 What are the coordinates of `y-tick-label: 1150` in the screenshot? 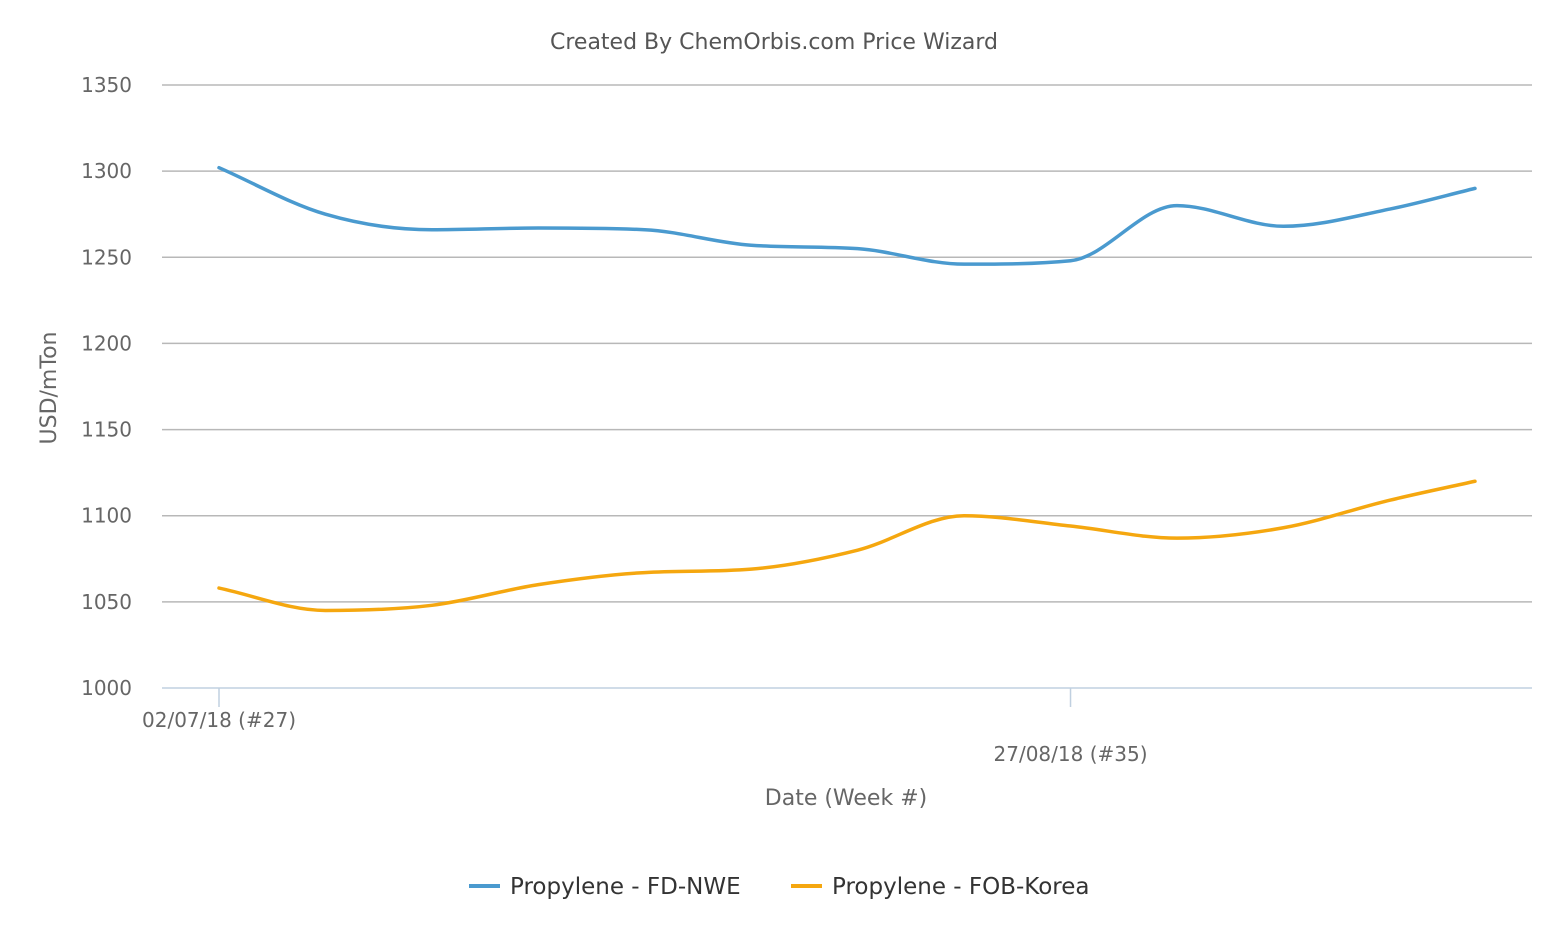 It's located at (106, 430).